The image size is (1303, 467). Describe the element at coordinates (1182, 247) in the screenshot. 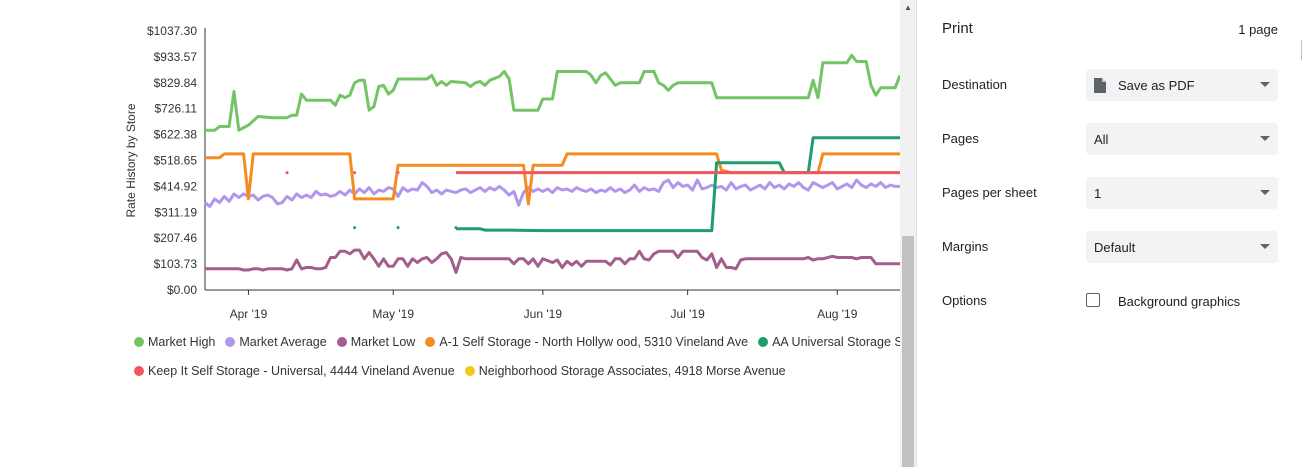

I see `margins-select: Default` at that location.